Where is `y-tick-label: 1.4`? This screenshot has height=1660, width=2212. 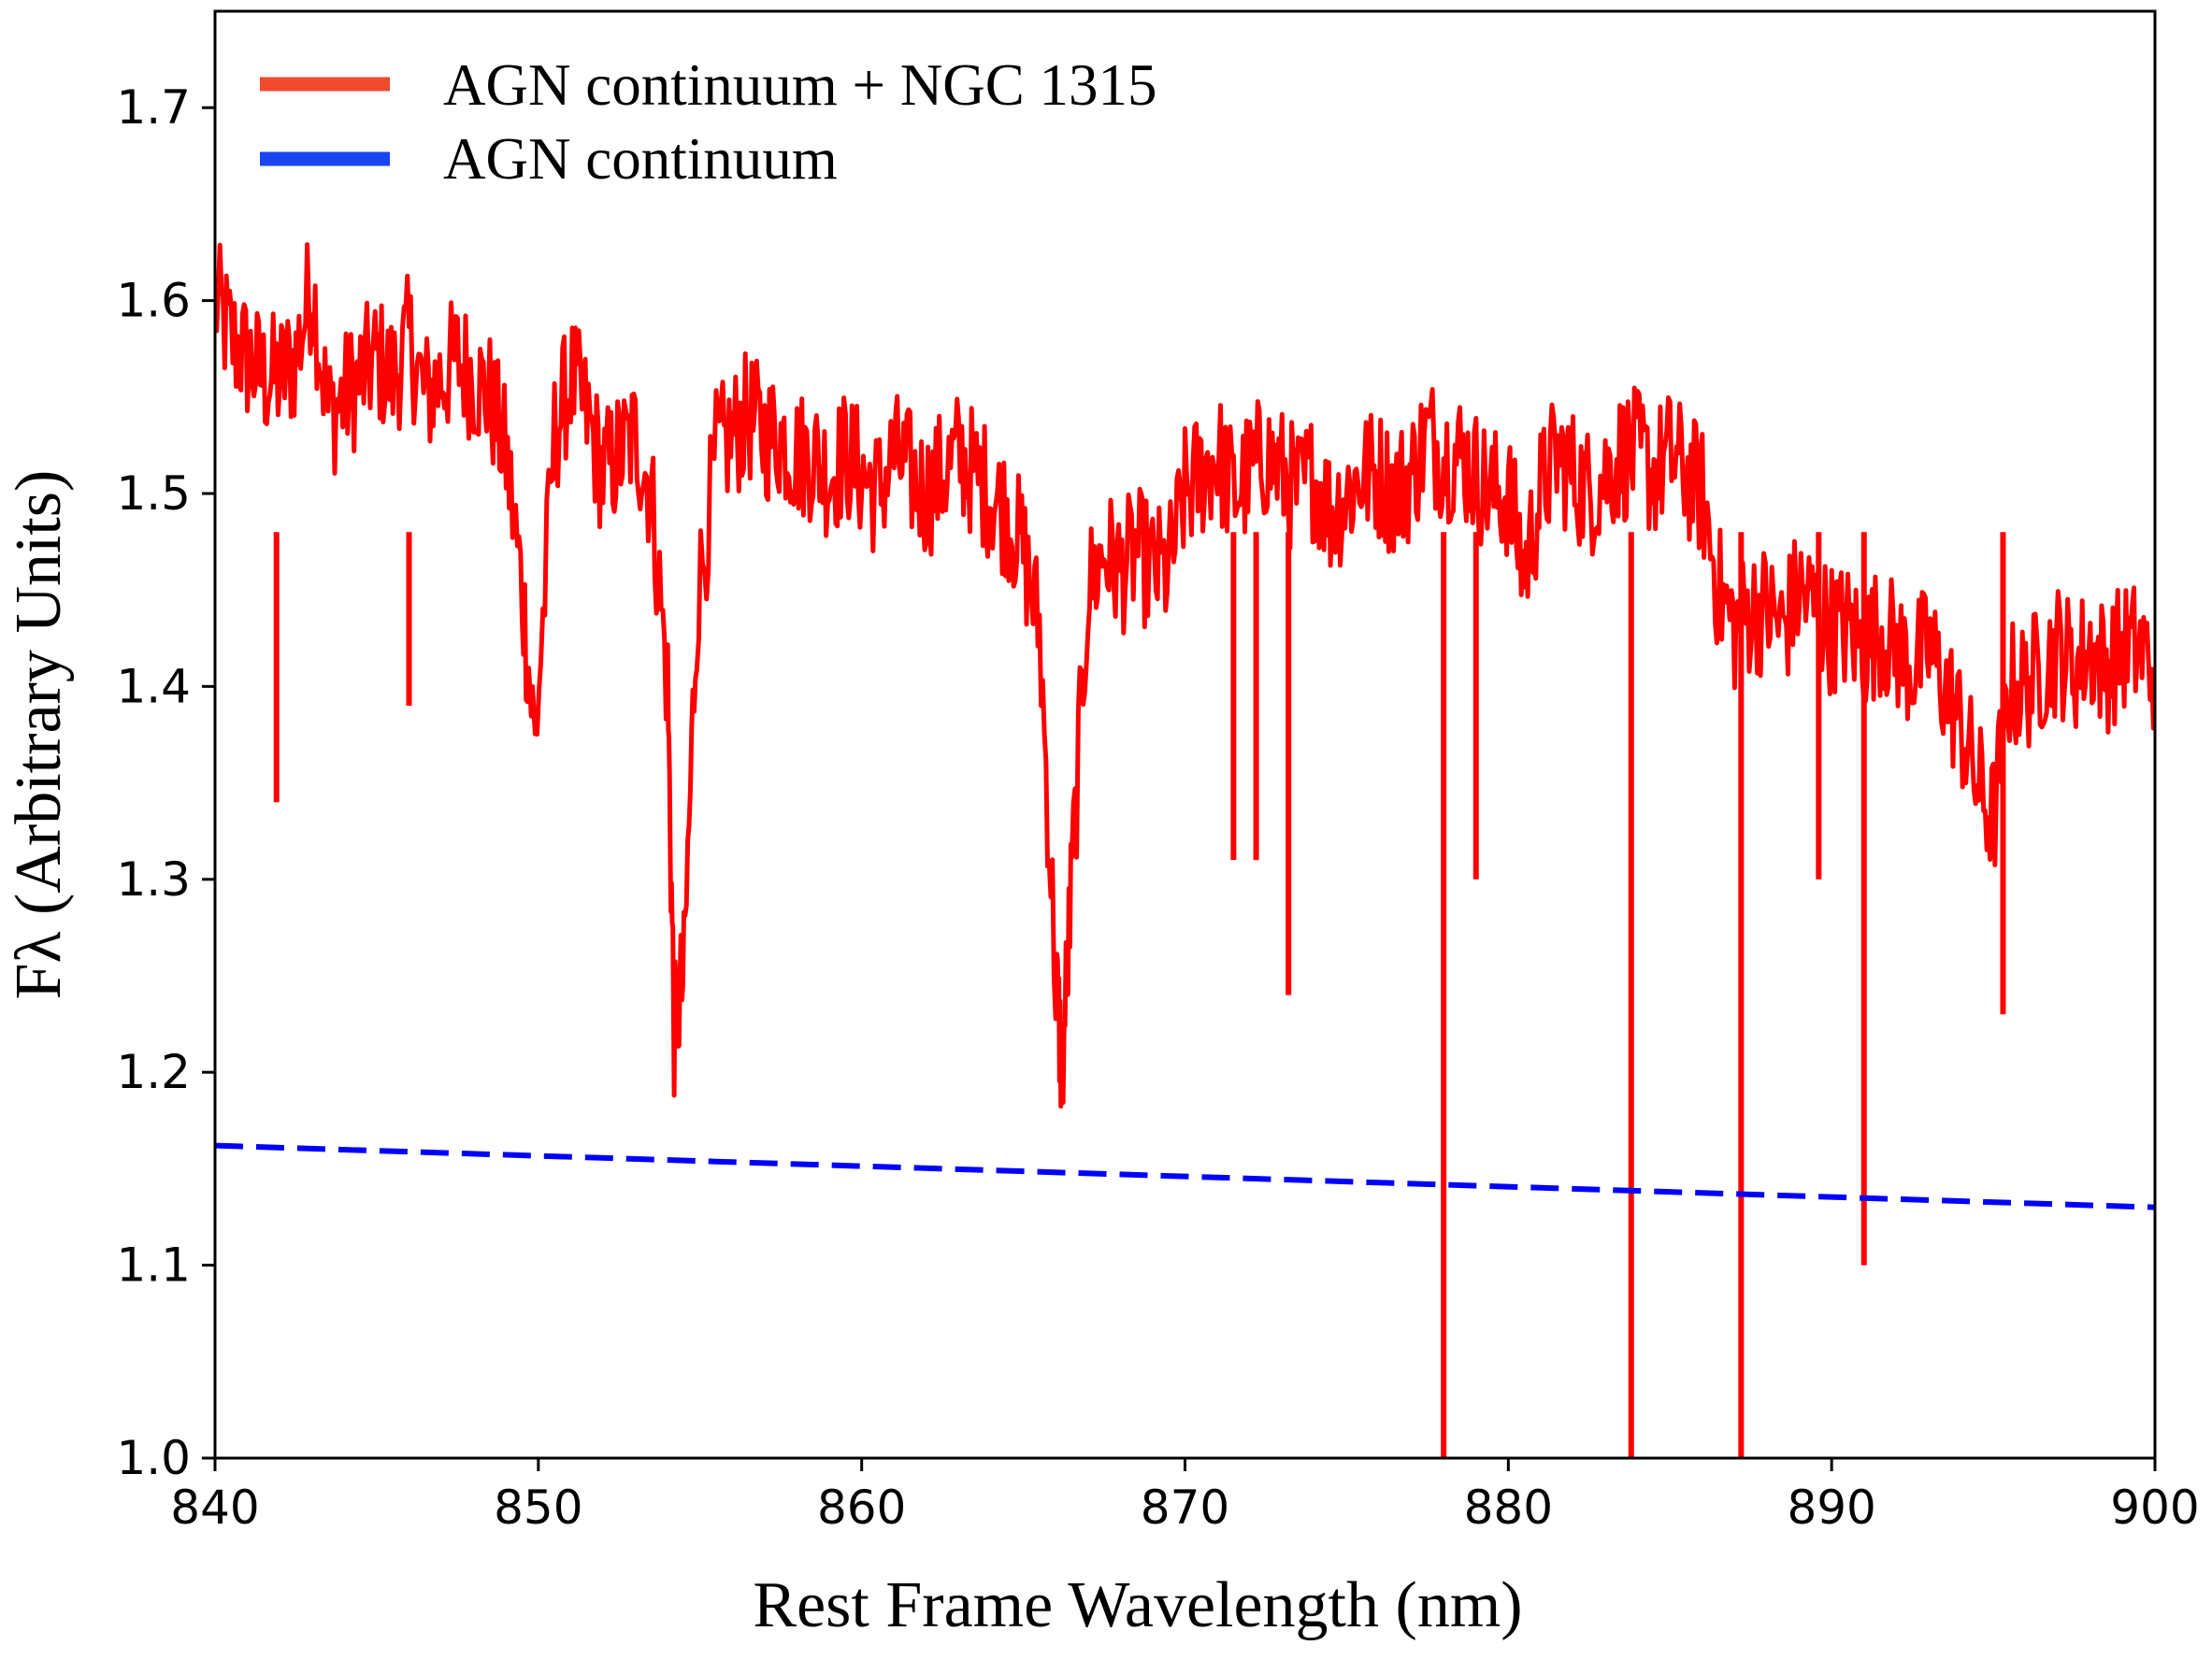 y-tick-label: 1.4 is located at coordinates (153, 686).